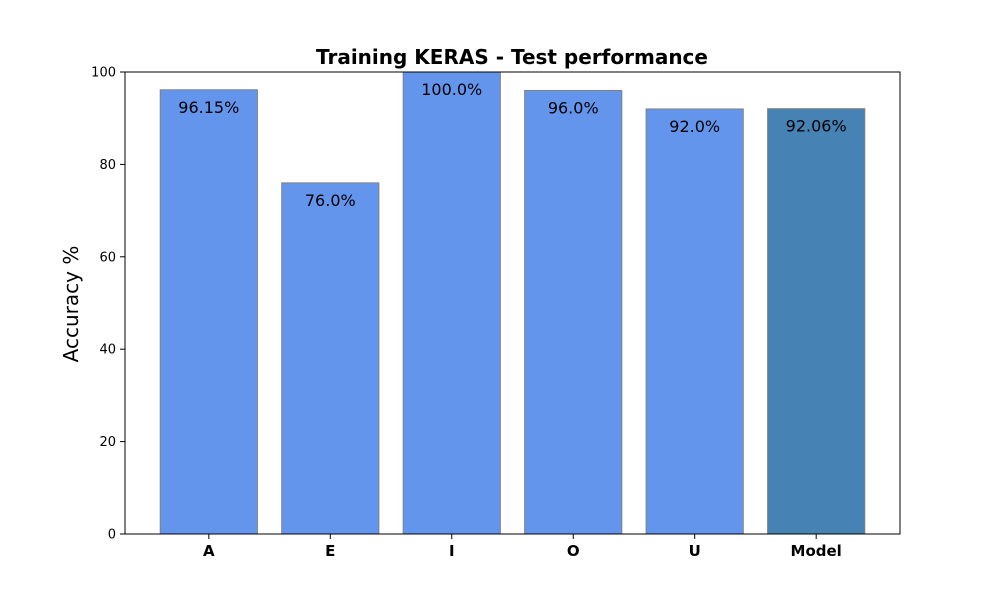 The width and height of the screenshot is (1000, 604). What do you see at coordinates (107, 165) in the screenshot?
I see `y-tick-label-80: 80` at bounding box center [107, 165].